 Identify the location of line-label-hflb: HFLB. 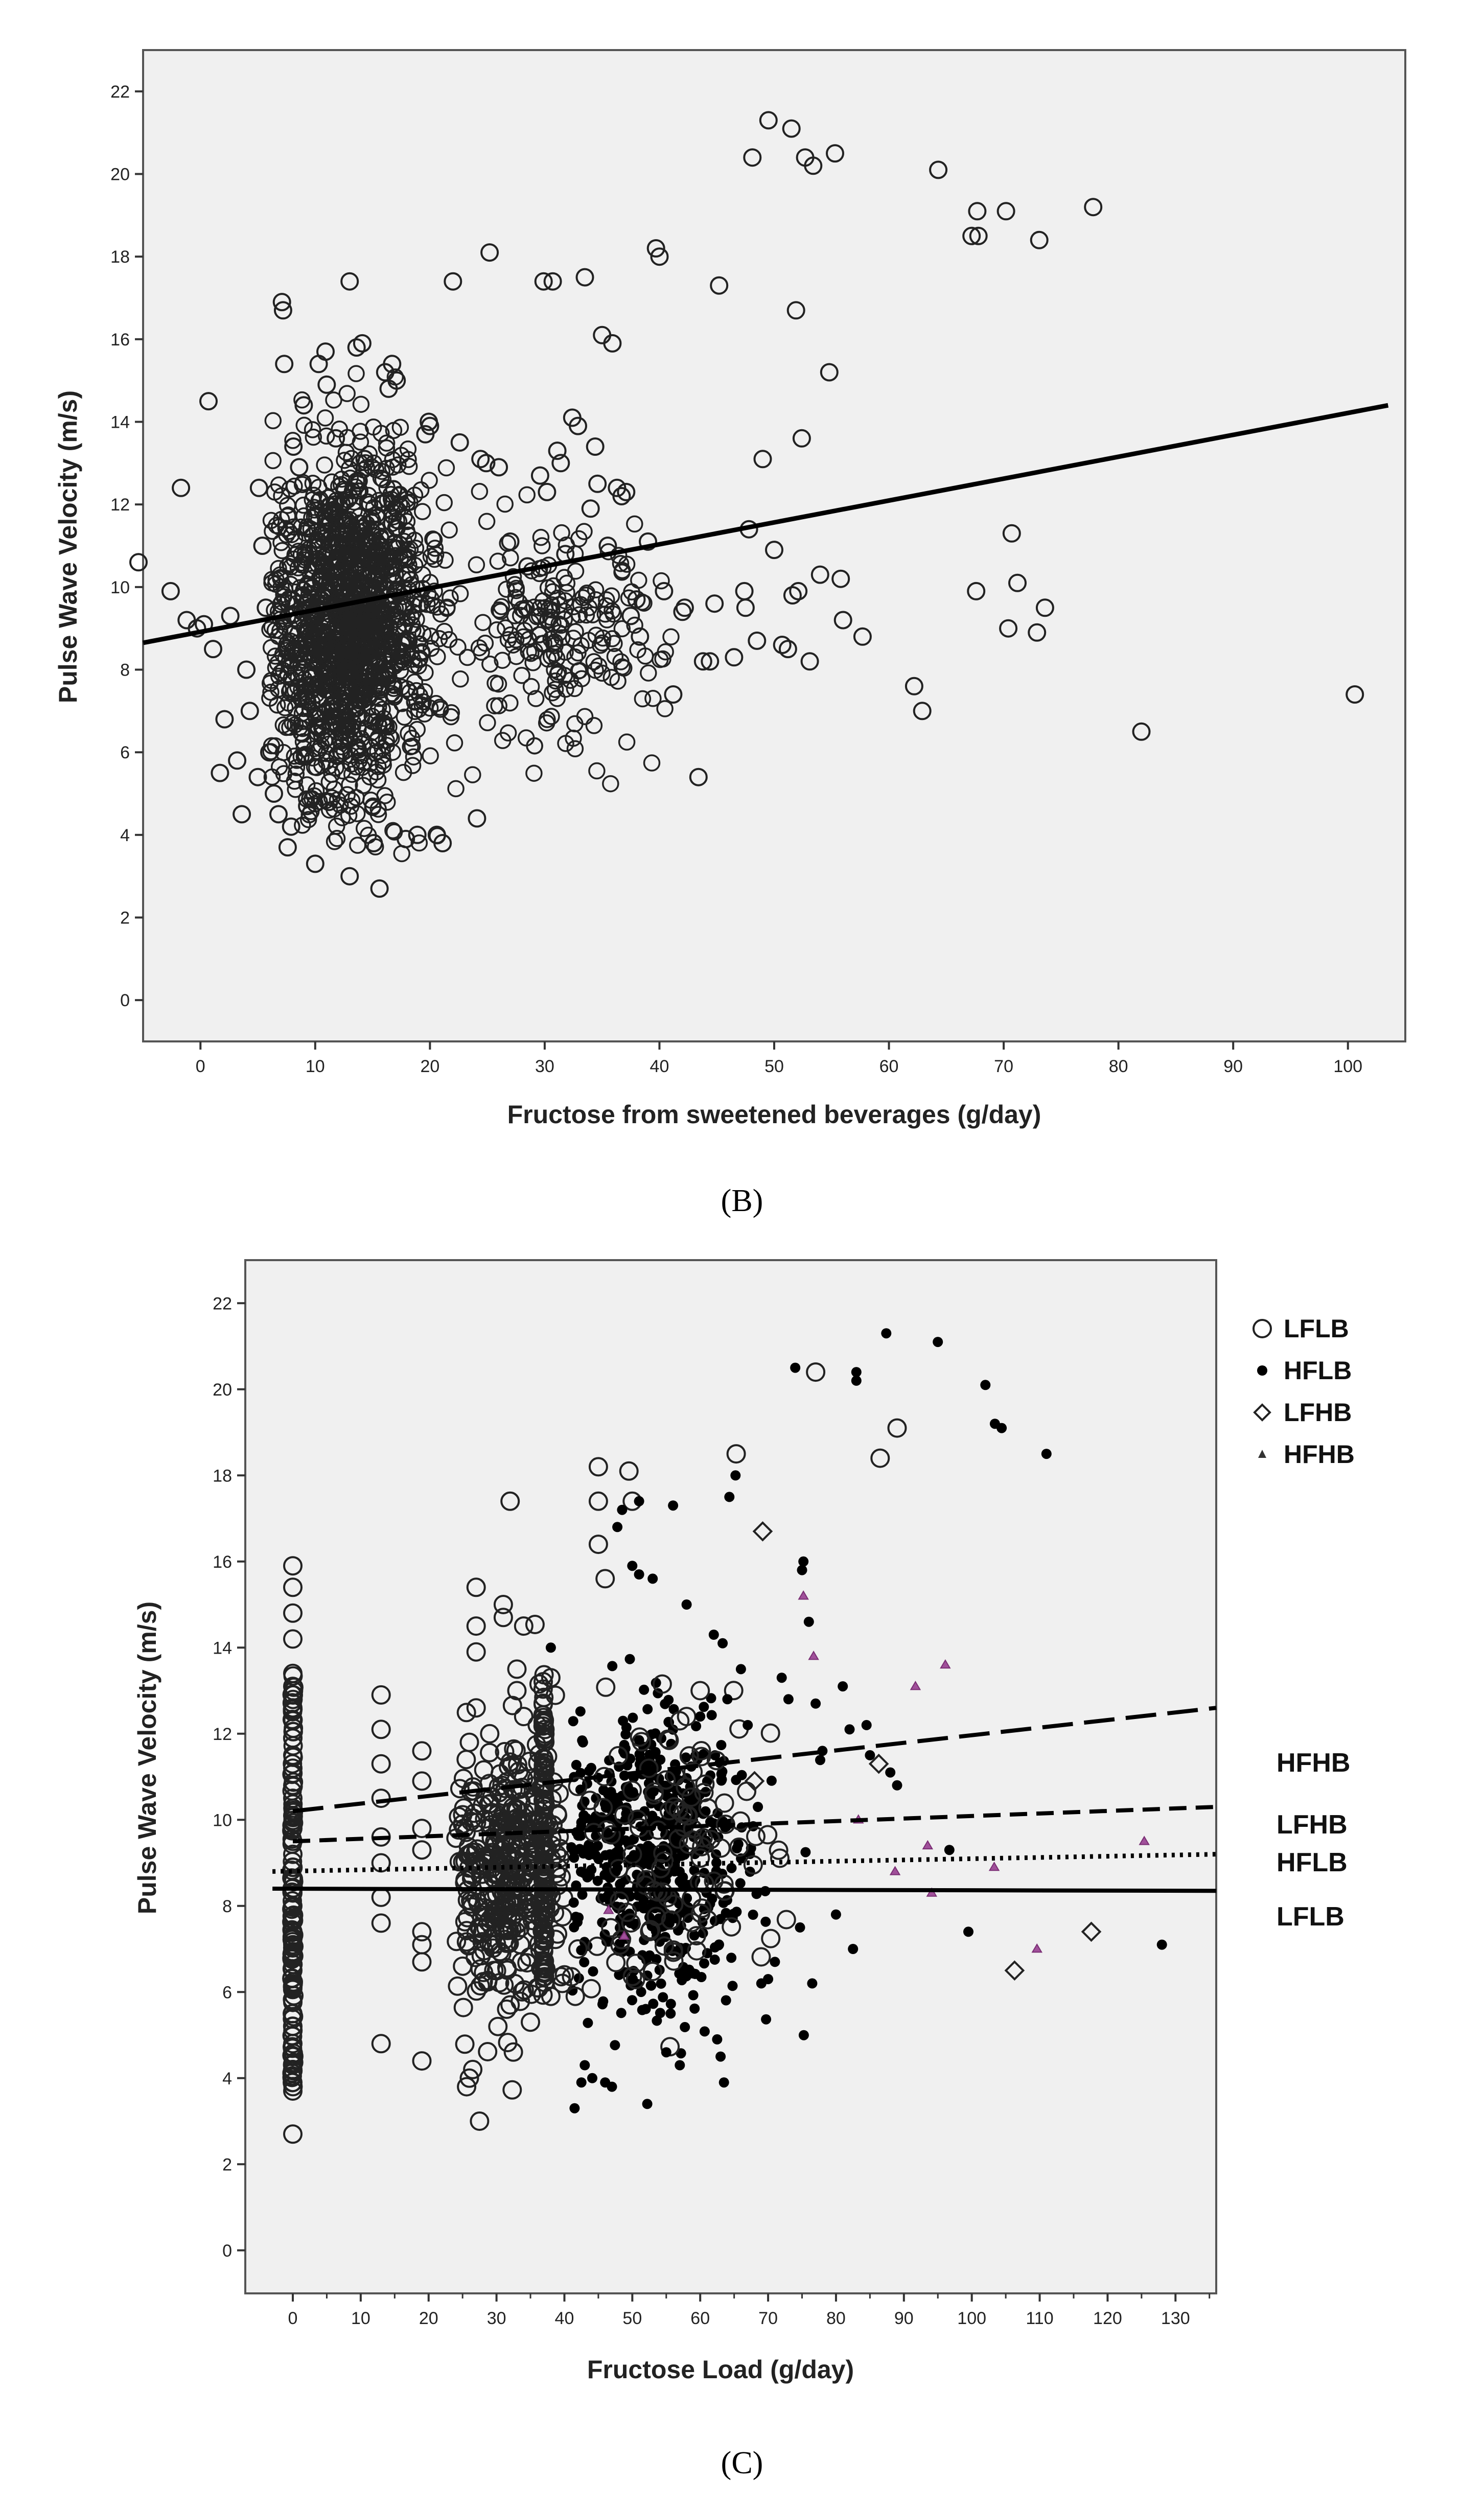
(1312, 1862).